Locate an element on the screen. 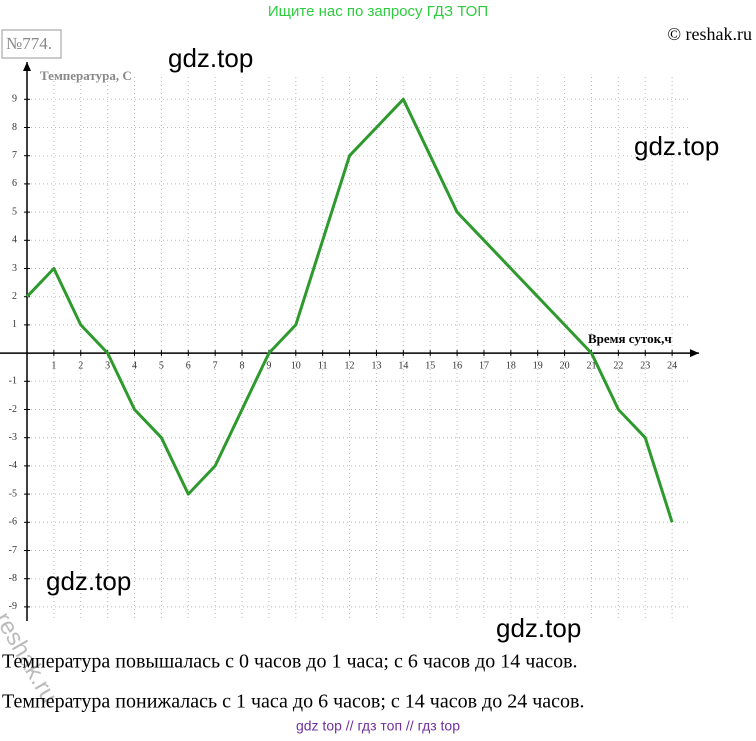 This screenshot has height=741, width=756. x-tick-label: 3 is located at coordinates (107, 365).